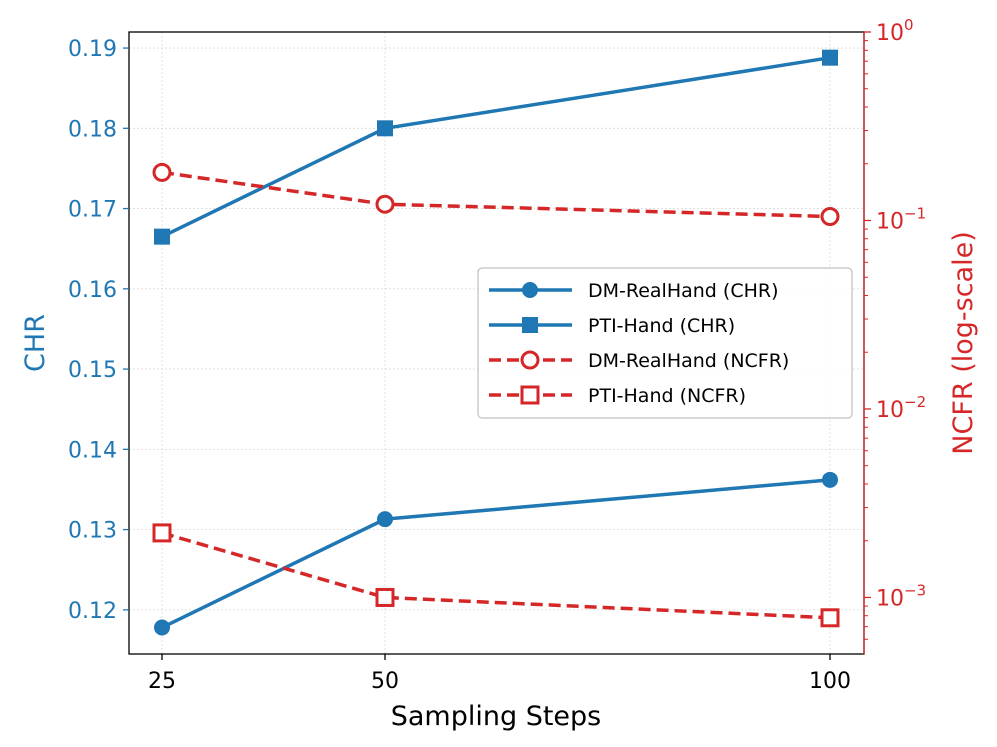  What do you see at coordinates (901, 219) in the screenshot?
I see `right-tick-label: 10⁻¹` at bounding box center [901, 219].